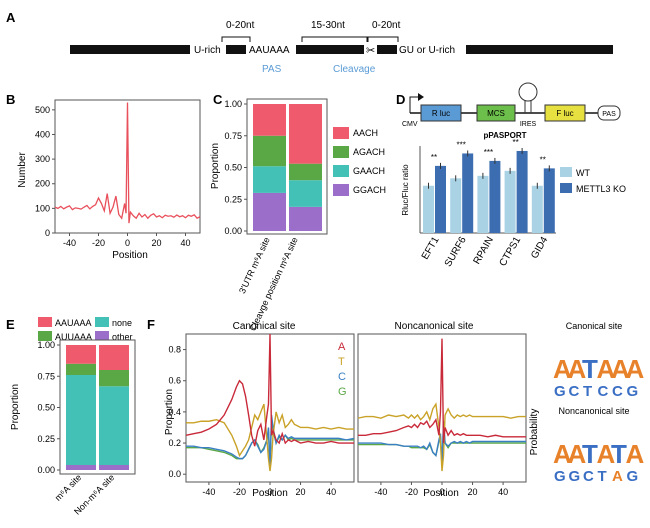 Image resolution: width=650 pixels, height=528 pixels. What do you see at coordinates (174, 443) in the screenshot?
I see `panel-f-ytick-label: 0.2` at bounding box center [174, 443].